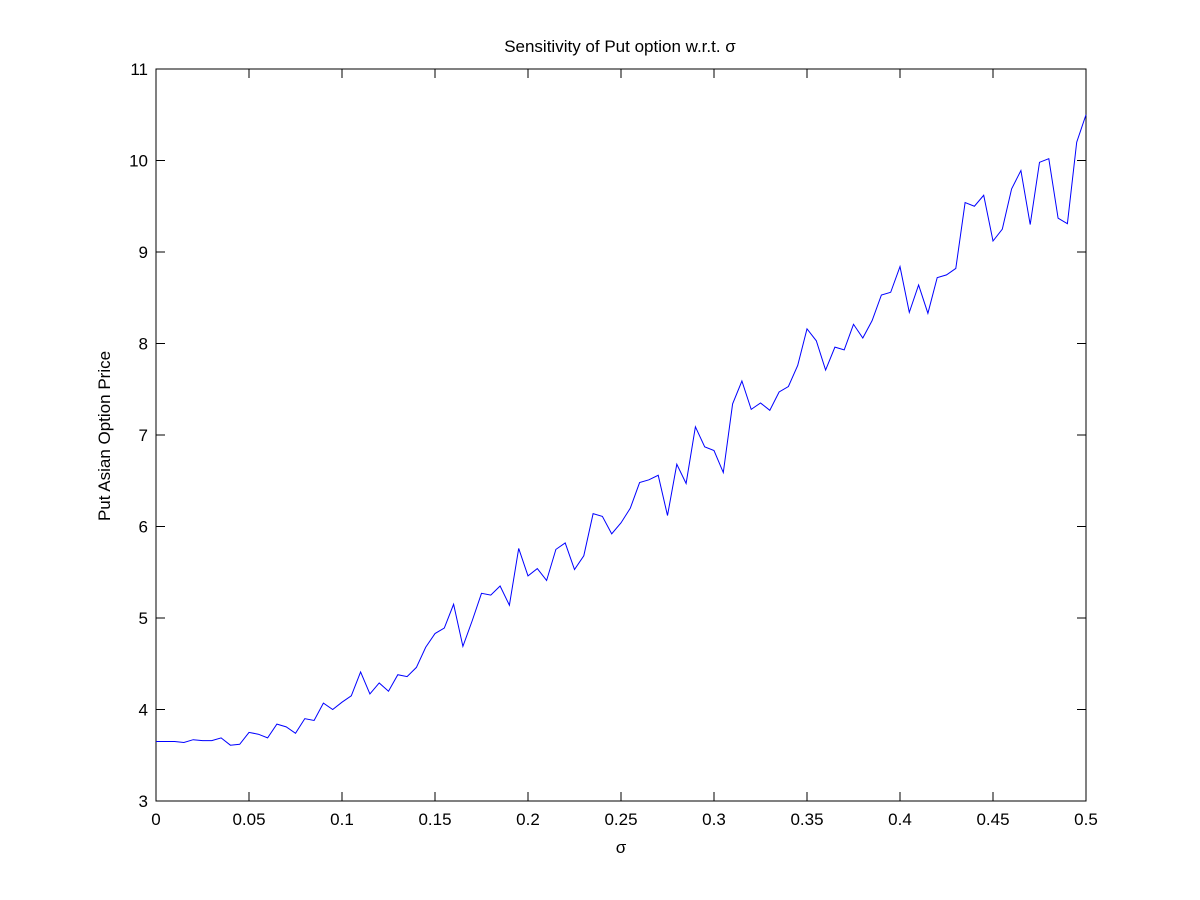 This screenshot has height=900, width=1200. Describe the element at coordinates (138, 161) in the screenshot. I see `y-tick-label: 10` at that location.